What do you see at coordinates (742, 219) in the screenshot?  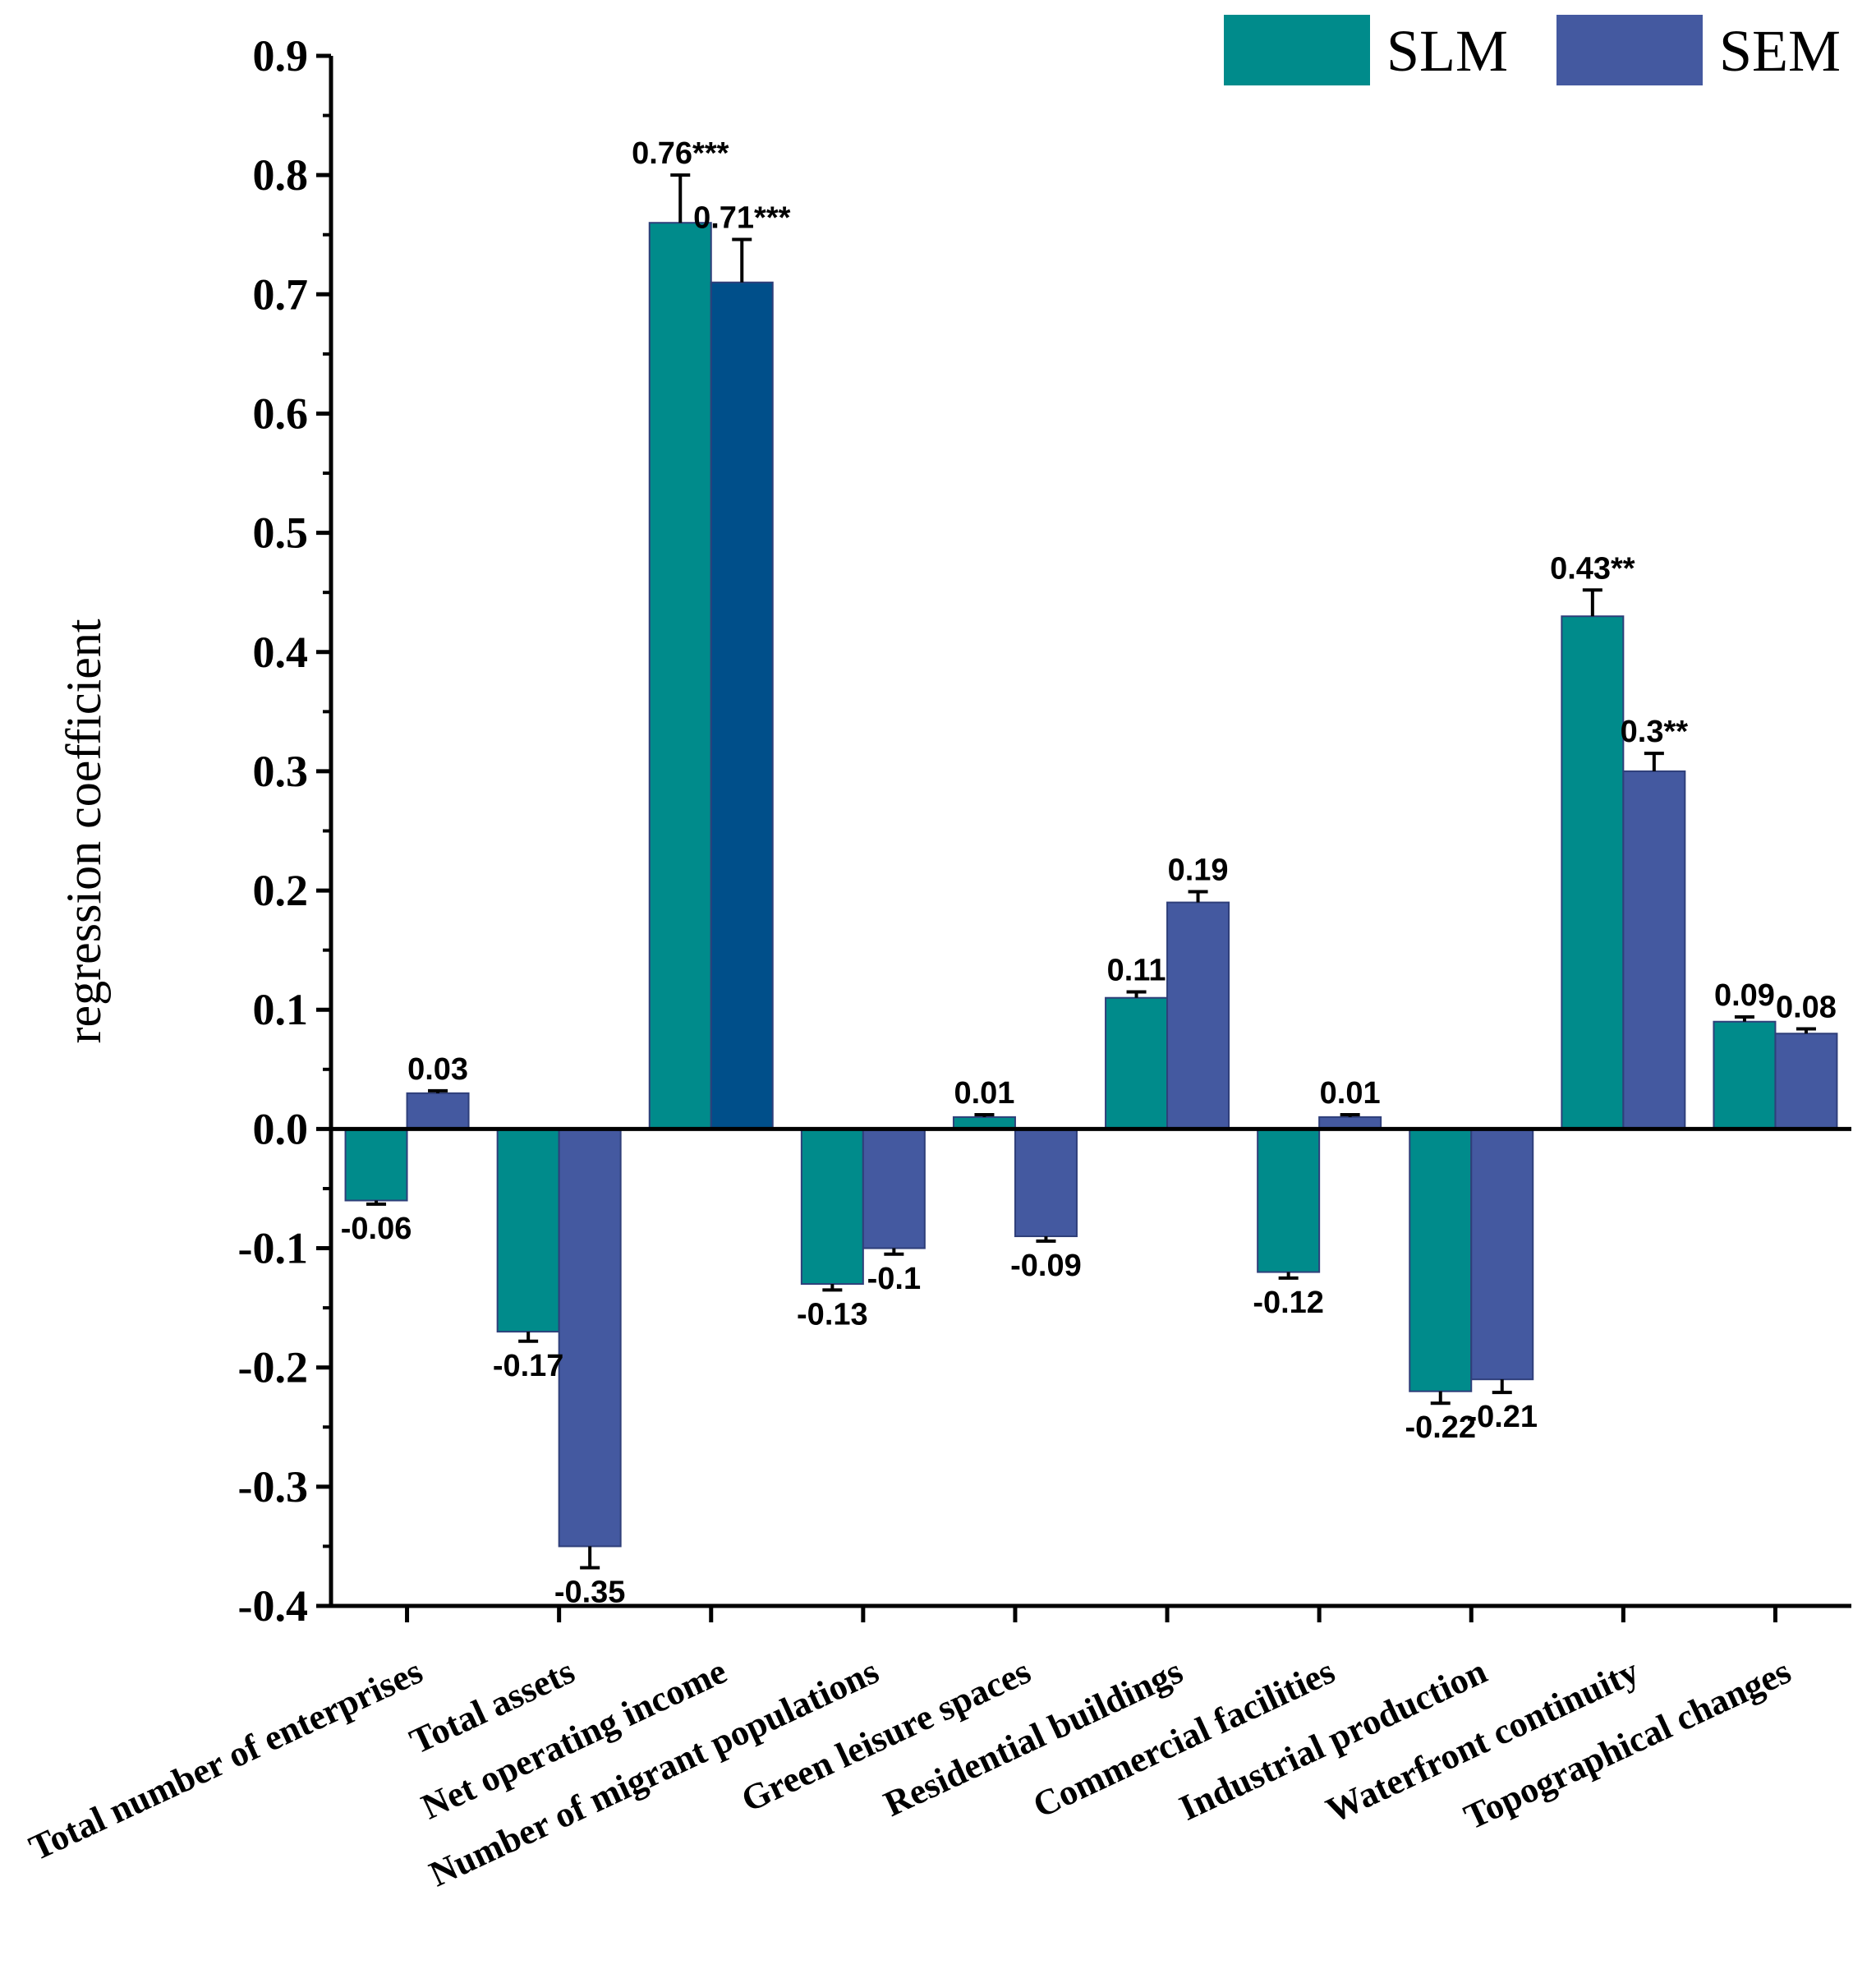 I see `data-label-sem: 0.71***` at bounding box center [742, 219].